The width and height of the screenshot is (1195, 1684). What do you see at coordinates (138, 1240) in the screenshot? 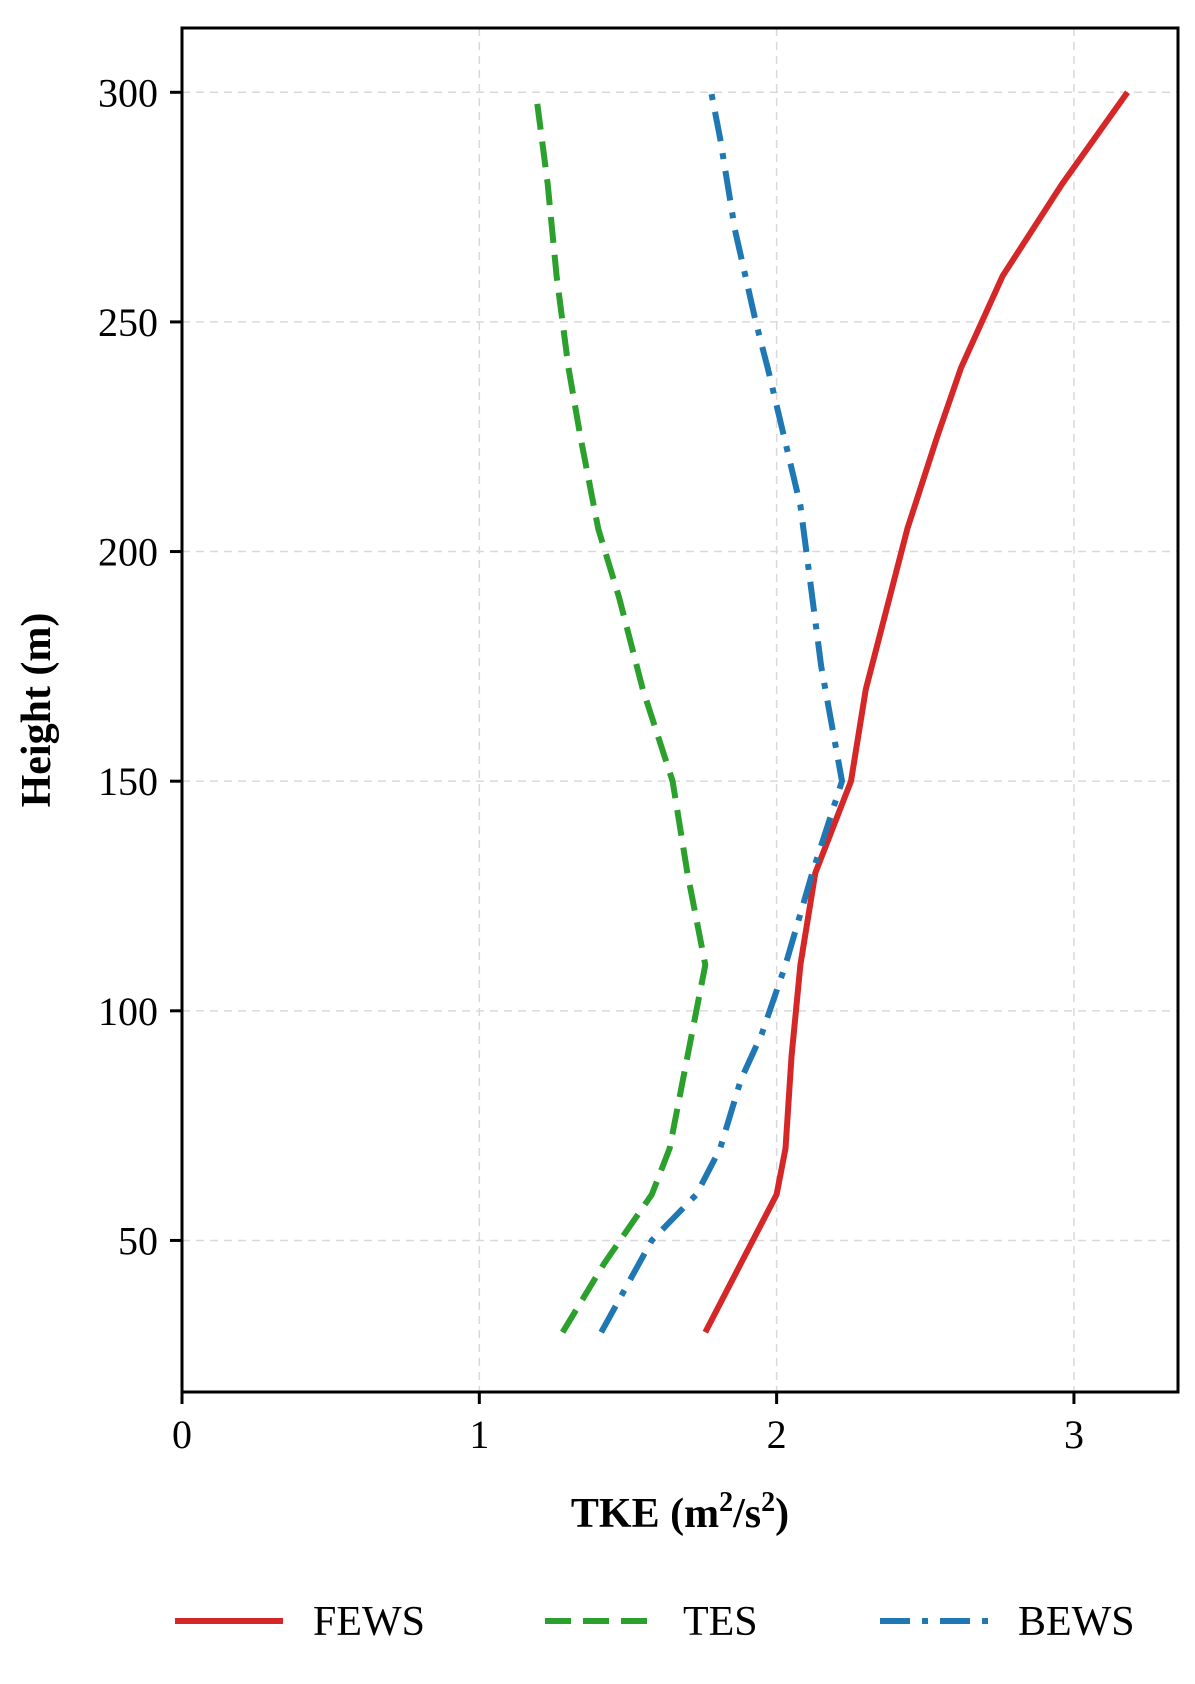
I see `y-tick-label: 50` at bounding box center [138, 1240].